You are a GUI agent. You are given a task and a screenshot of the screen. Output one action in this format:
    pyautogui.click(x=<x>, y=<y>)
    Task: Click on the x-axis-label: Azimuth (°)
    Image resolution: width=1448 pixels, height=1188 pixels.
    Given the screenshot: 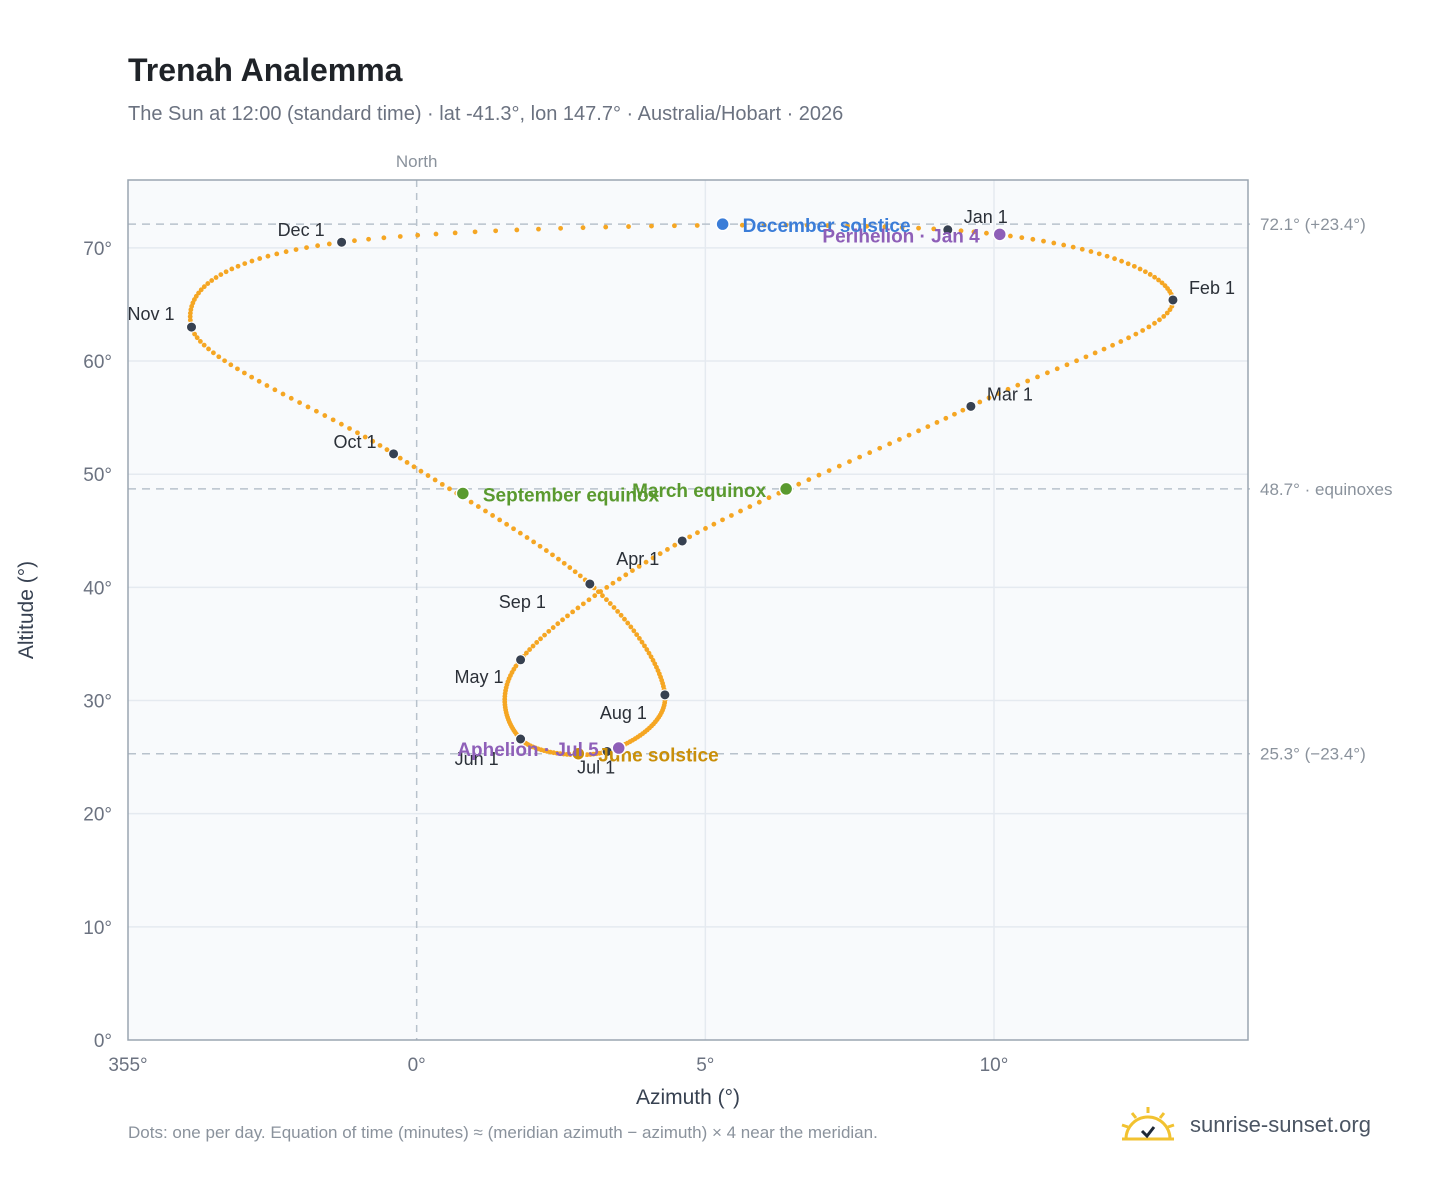 What is the action you would take?
    pyautogui.click(x=688, y=1097)
    